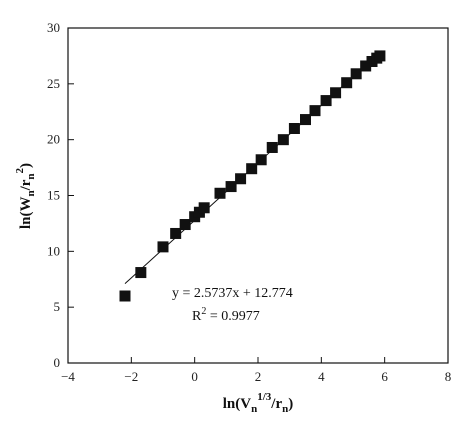 This screenshot has height=428, width=474. What do you see at coordinates (448, 376) in the screenshot?
I see `x-tick-label: 8` at bounding box center [448, 376].